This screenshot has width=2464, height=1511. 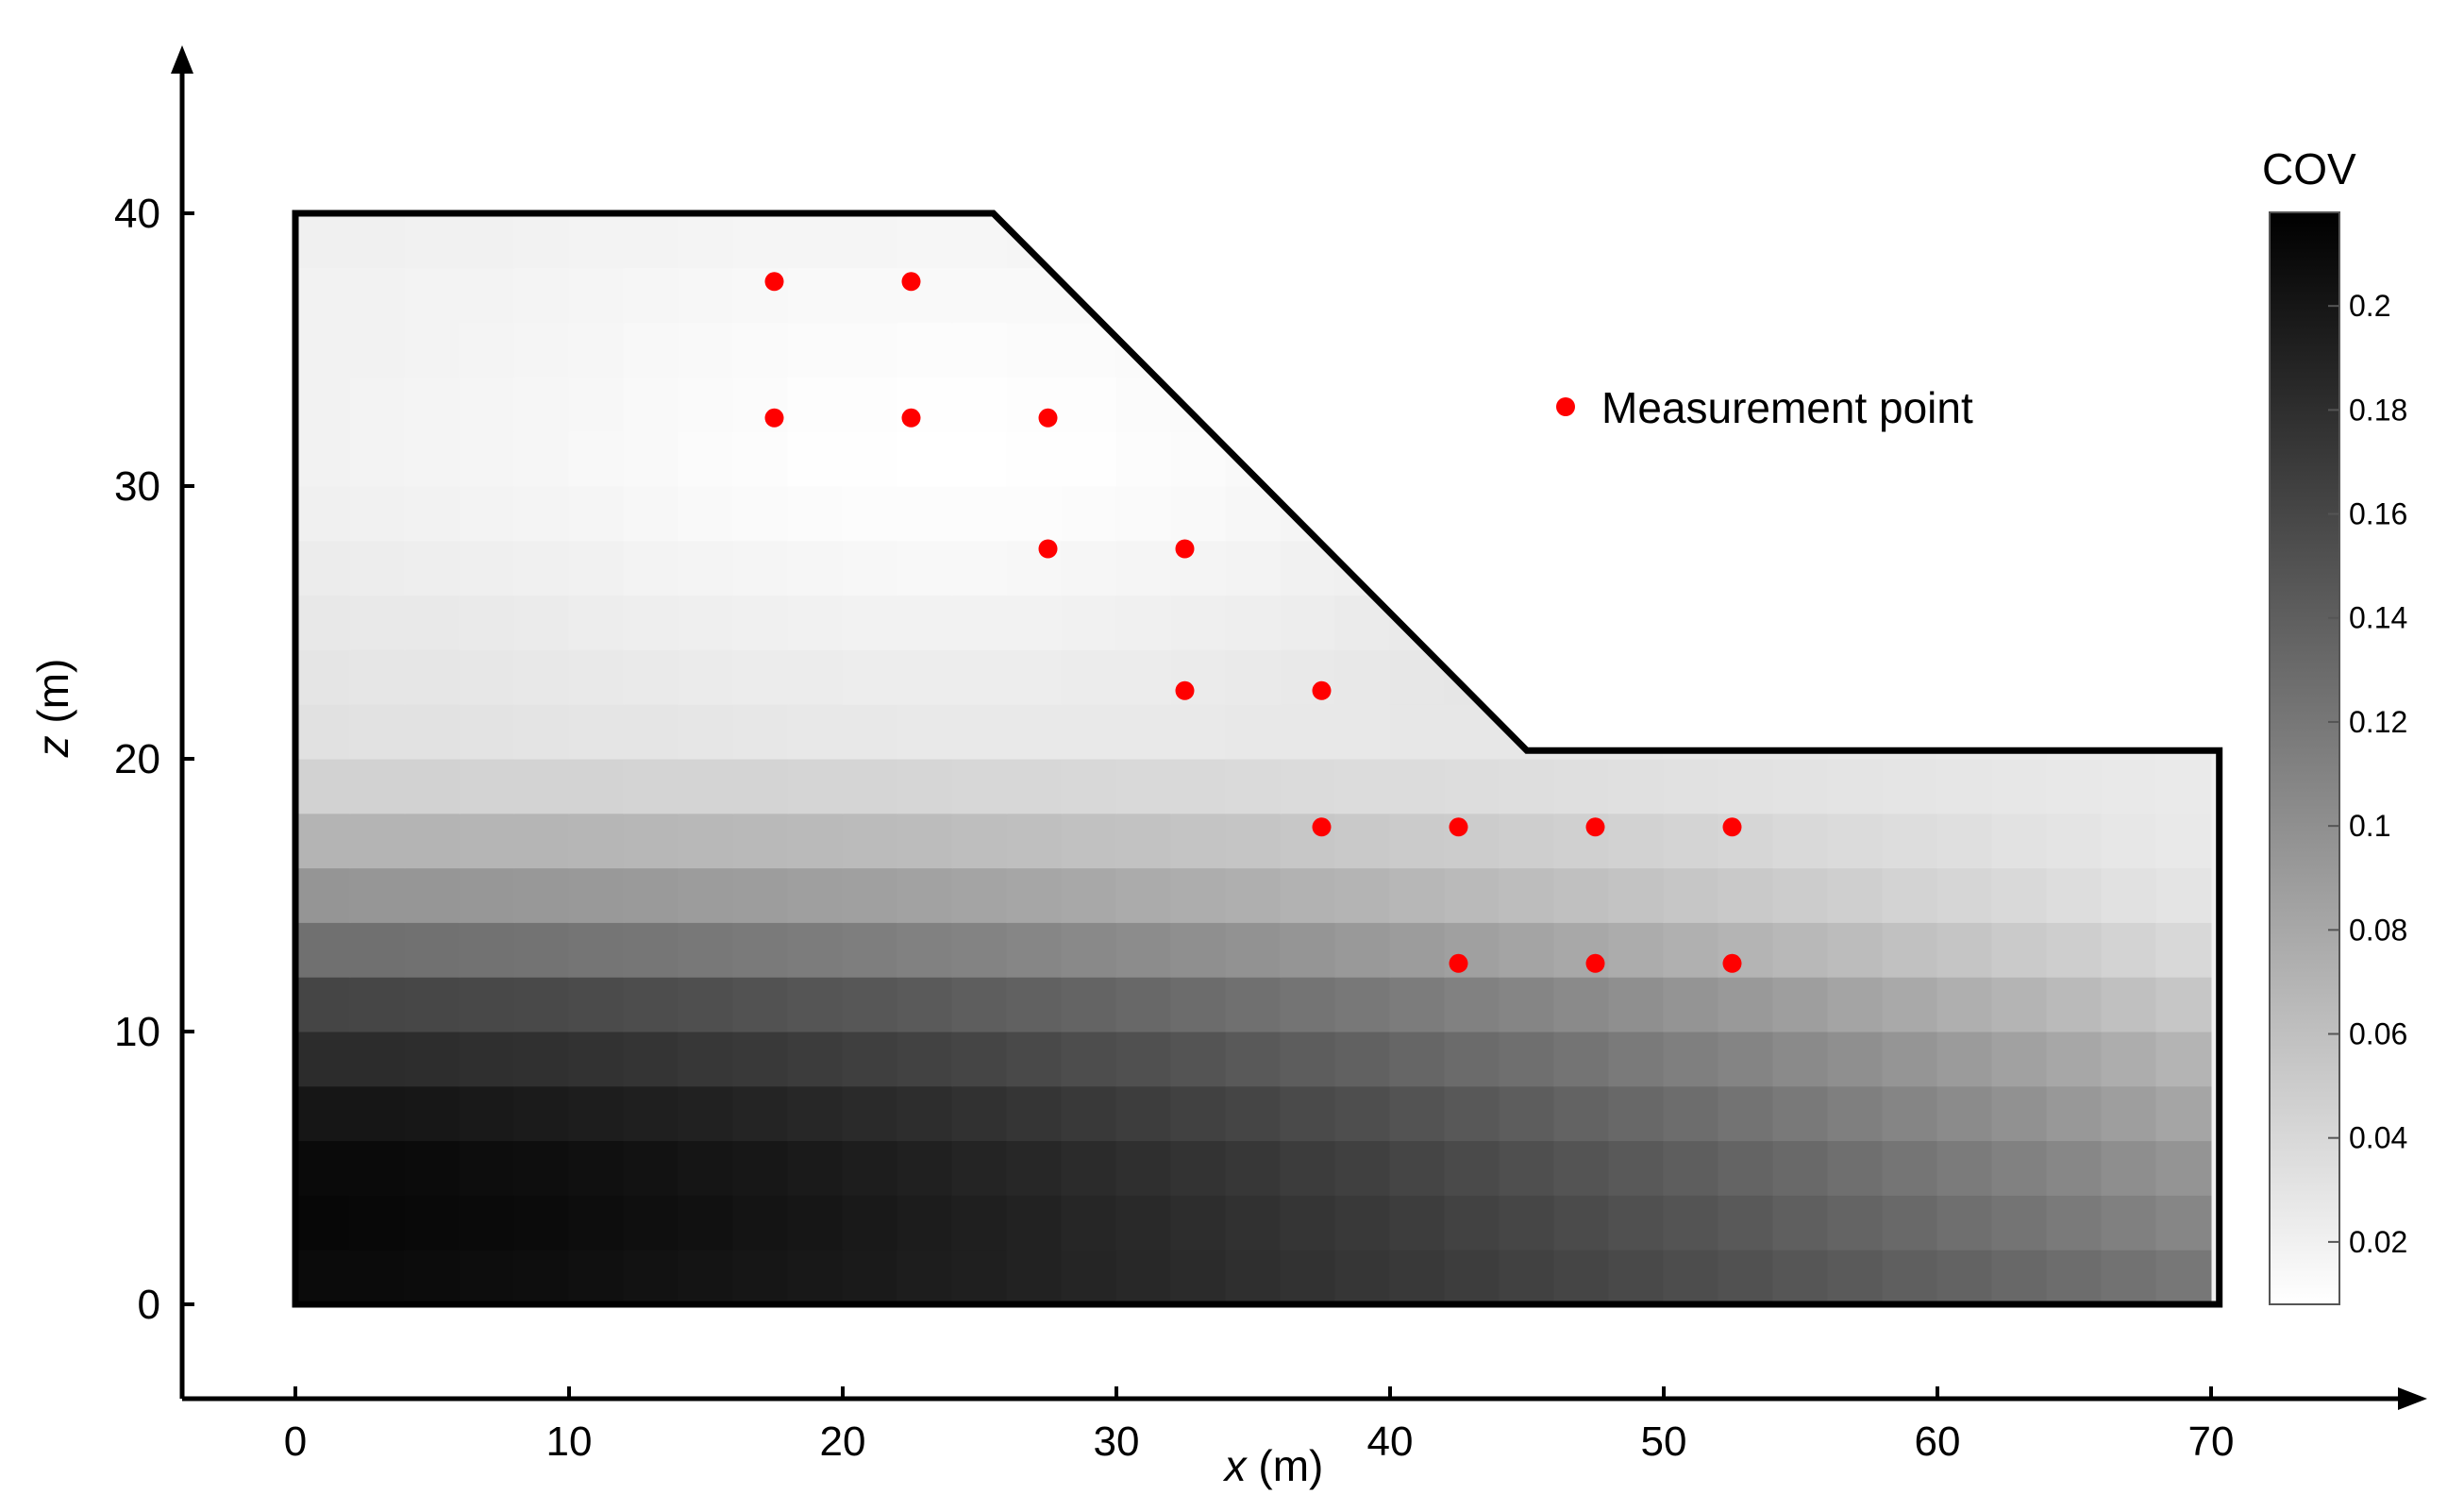 What do you see at coordinates (2367, 774) in the screenshot?
I see `colorbar-ticks: 0.02 0.04 0.06 0.08 0.1 0.12 0.14 0.16 0.18 0.2` at bounding box center [2367, 774].